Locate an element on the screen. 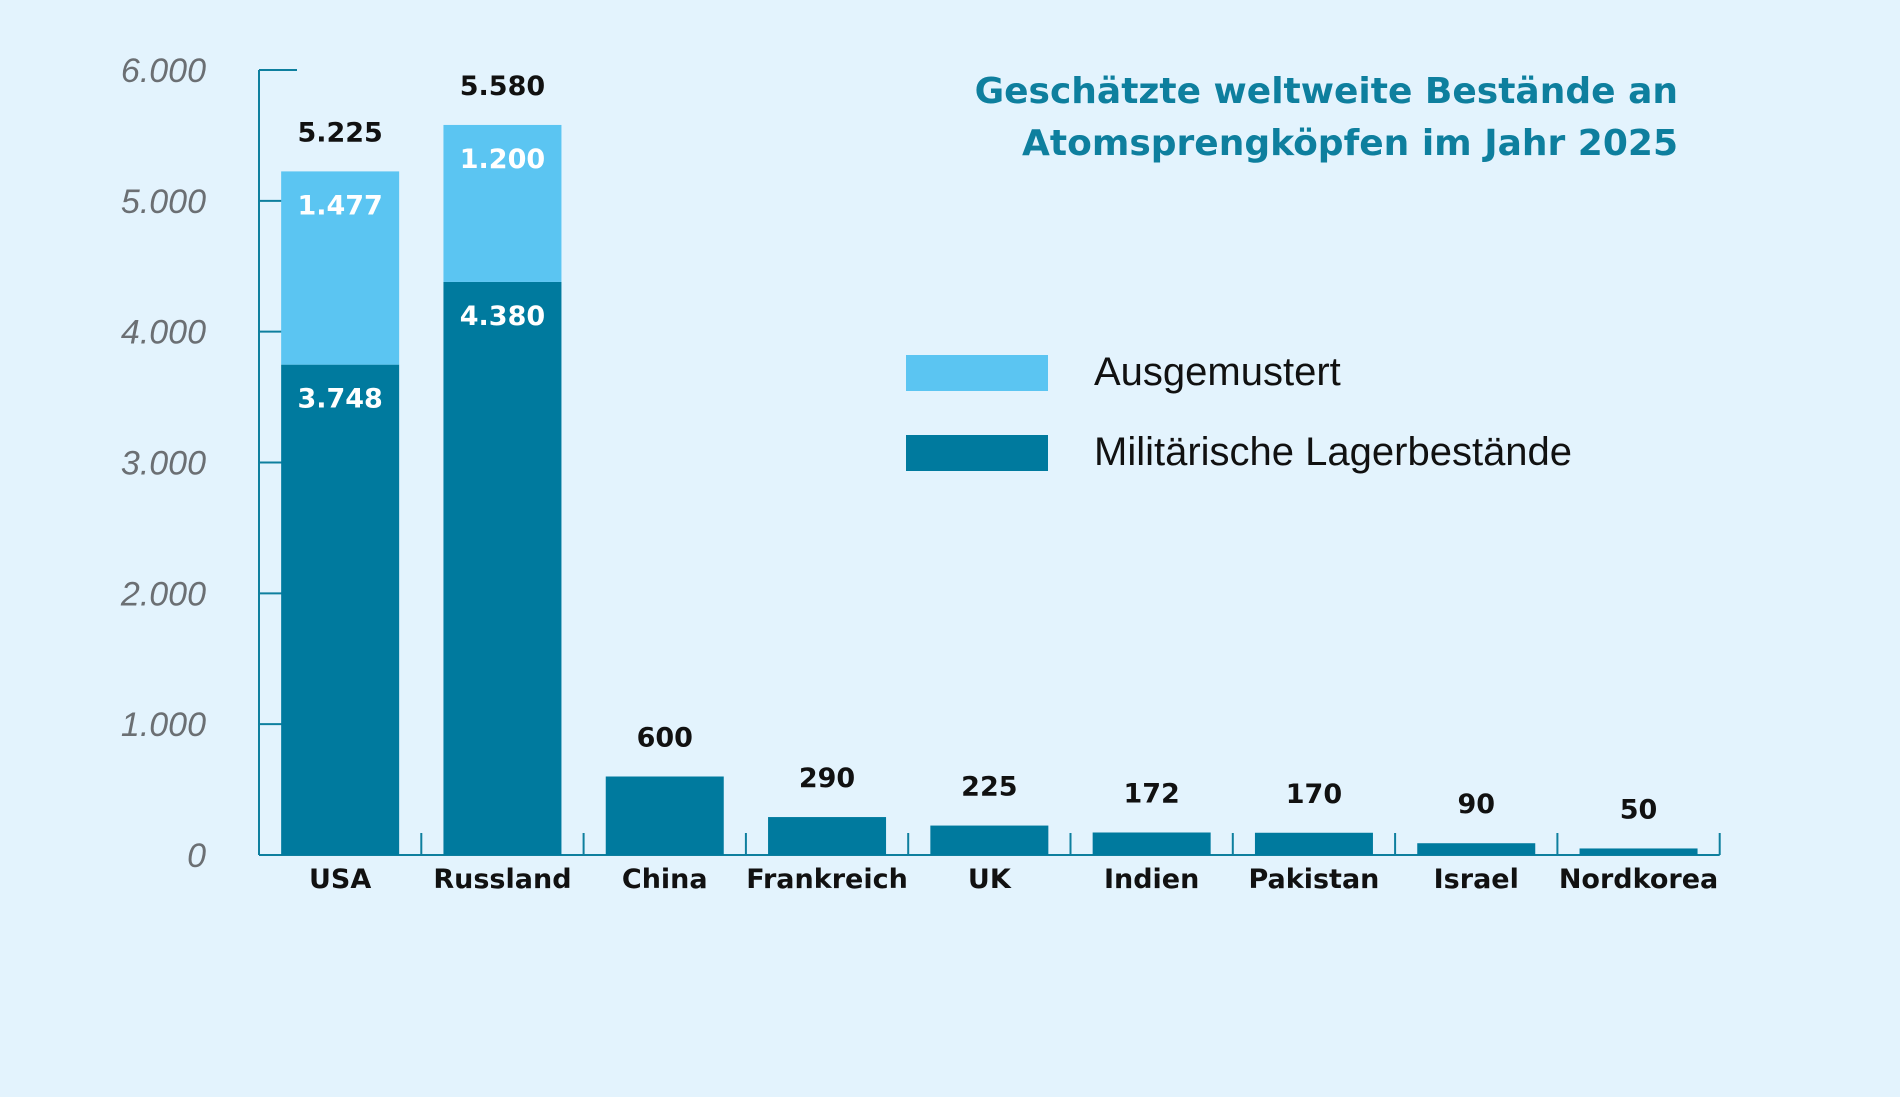  y-tick-label: 5.000 is located at coordinates (163, 202).